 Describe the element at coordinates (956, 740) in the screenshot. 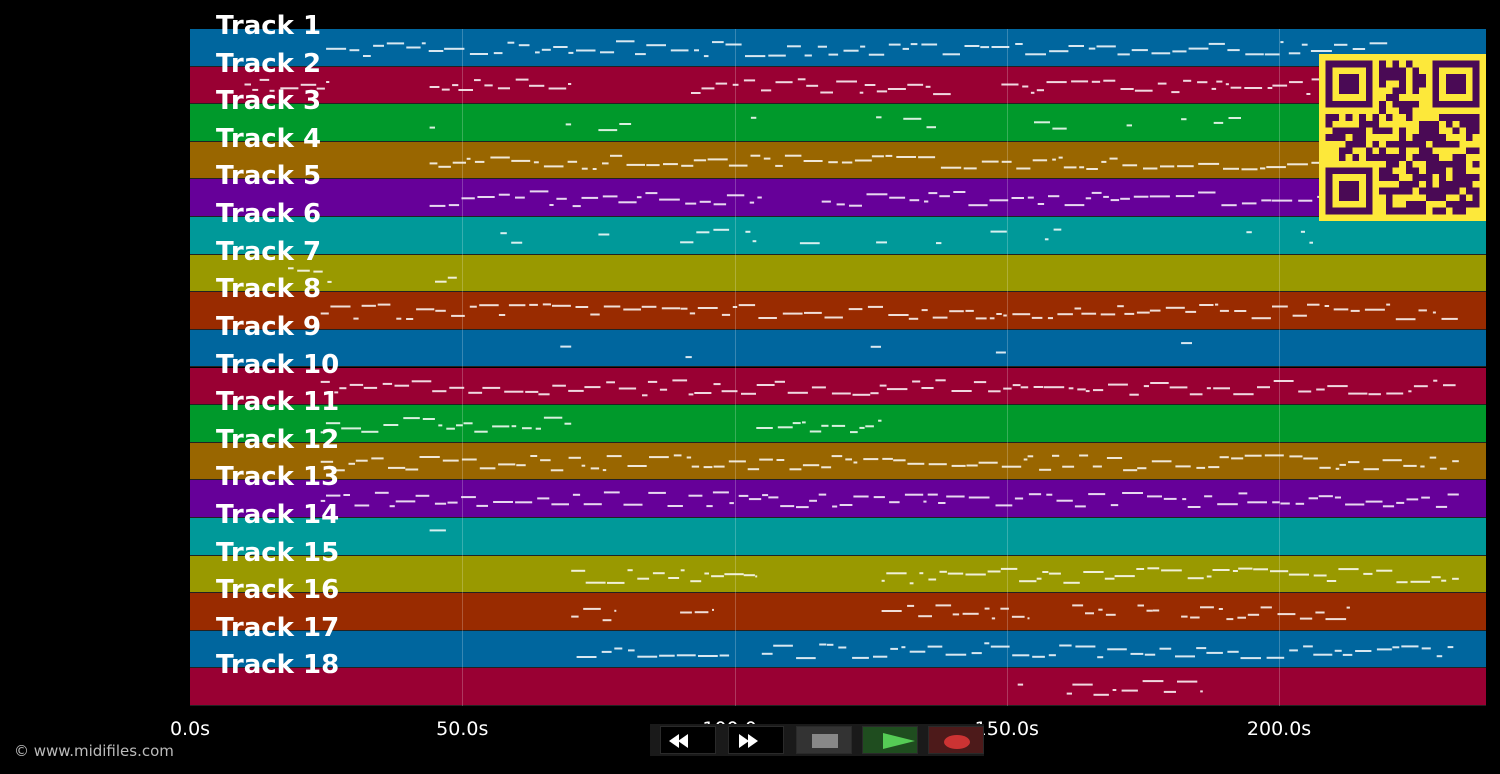

I see `record-button` at that location.